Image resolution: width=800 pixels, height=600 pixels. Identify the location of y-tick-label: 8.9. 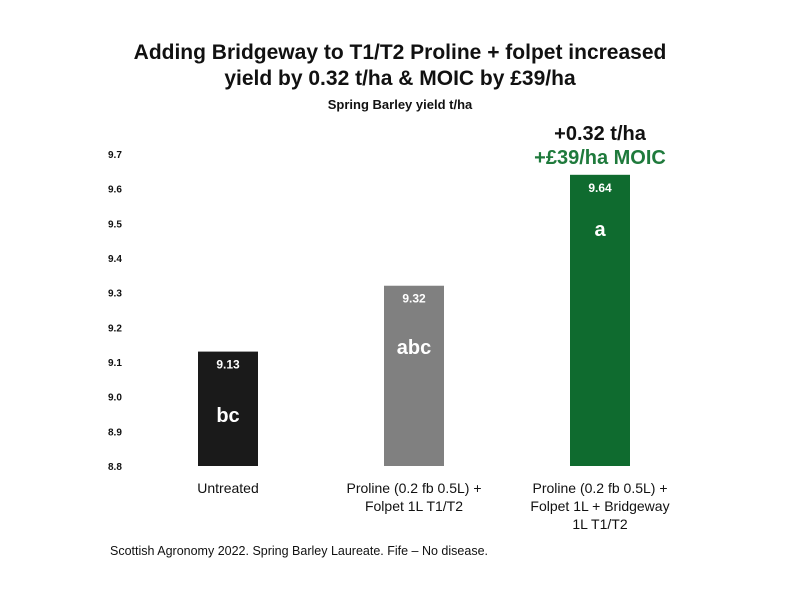
(115, 432).